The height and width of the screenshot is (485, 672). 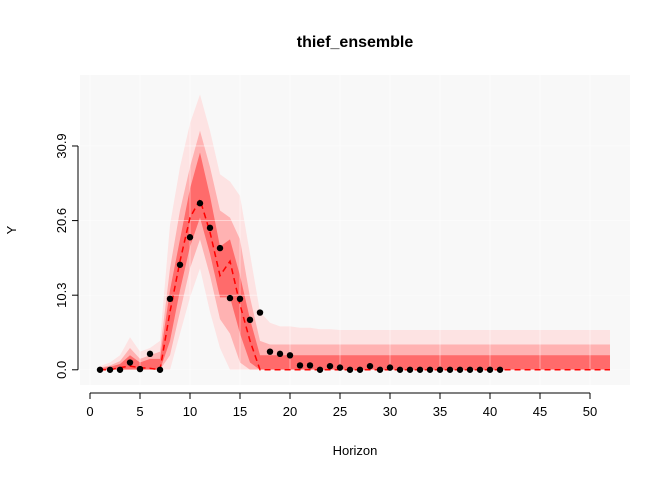 I want to click on x-tick-label: 15, so click(x=240, y=411).